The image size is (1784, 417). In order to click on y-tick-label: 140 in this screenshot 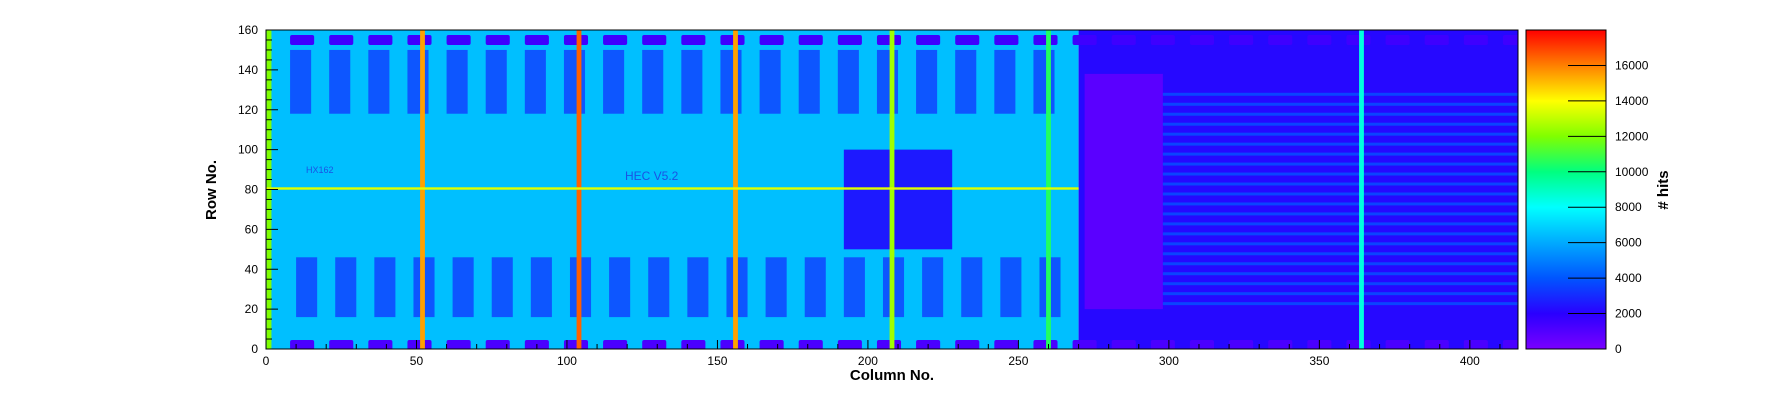, I will do `click(248, 70)`.